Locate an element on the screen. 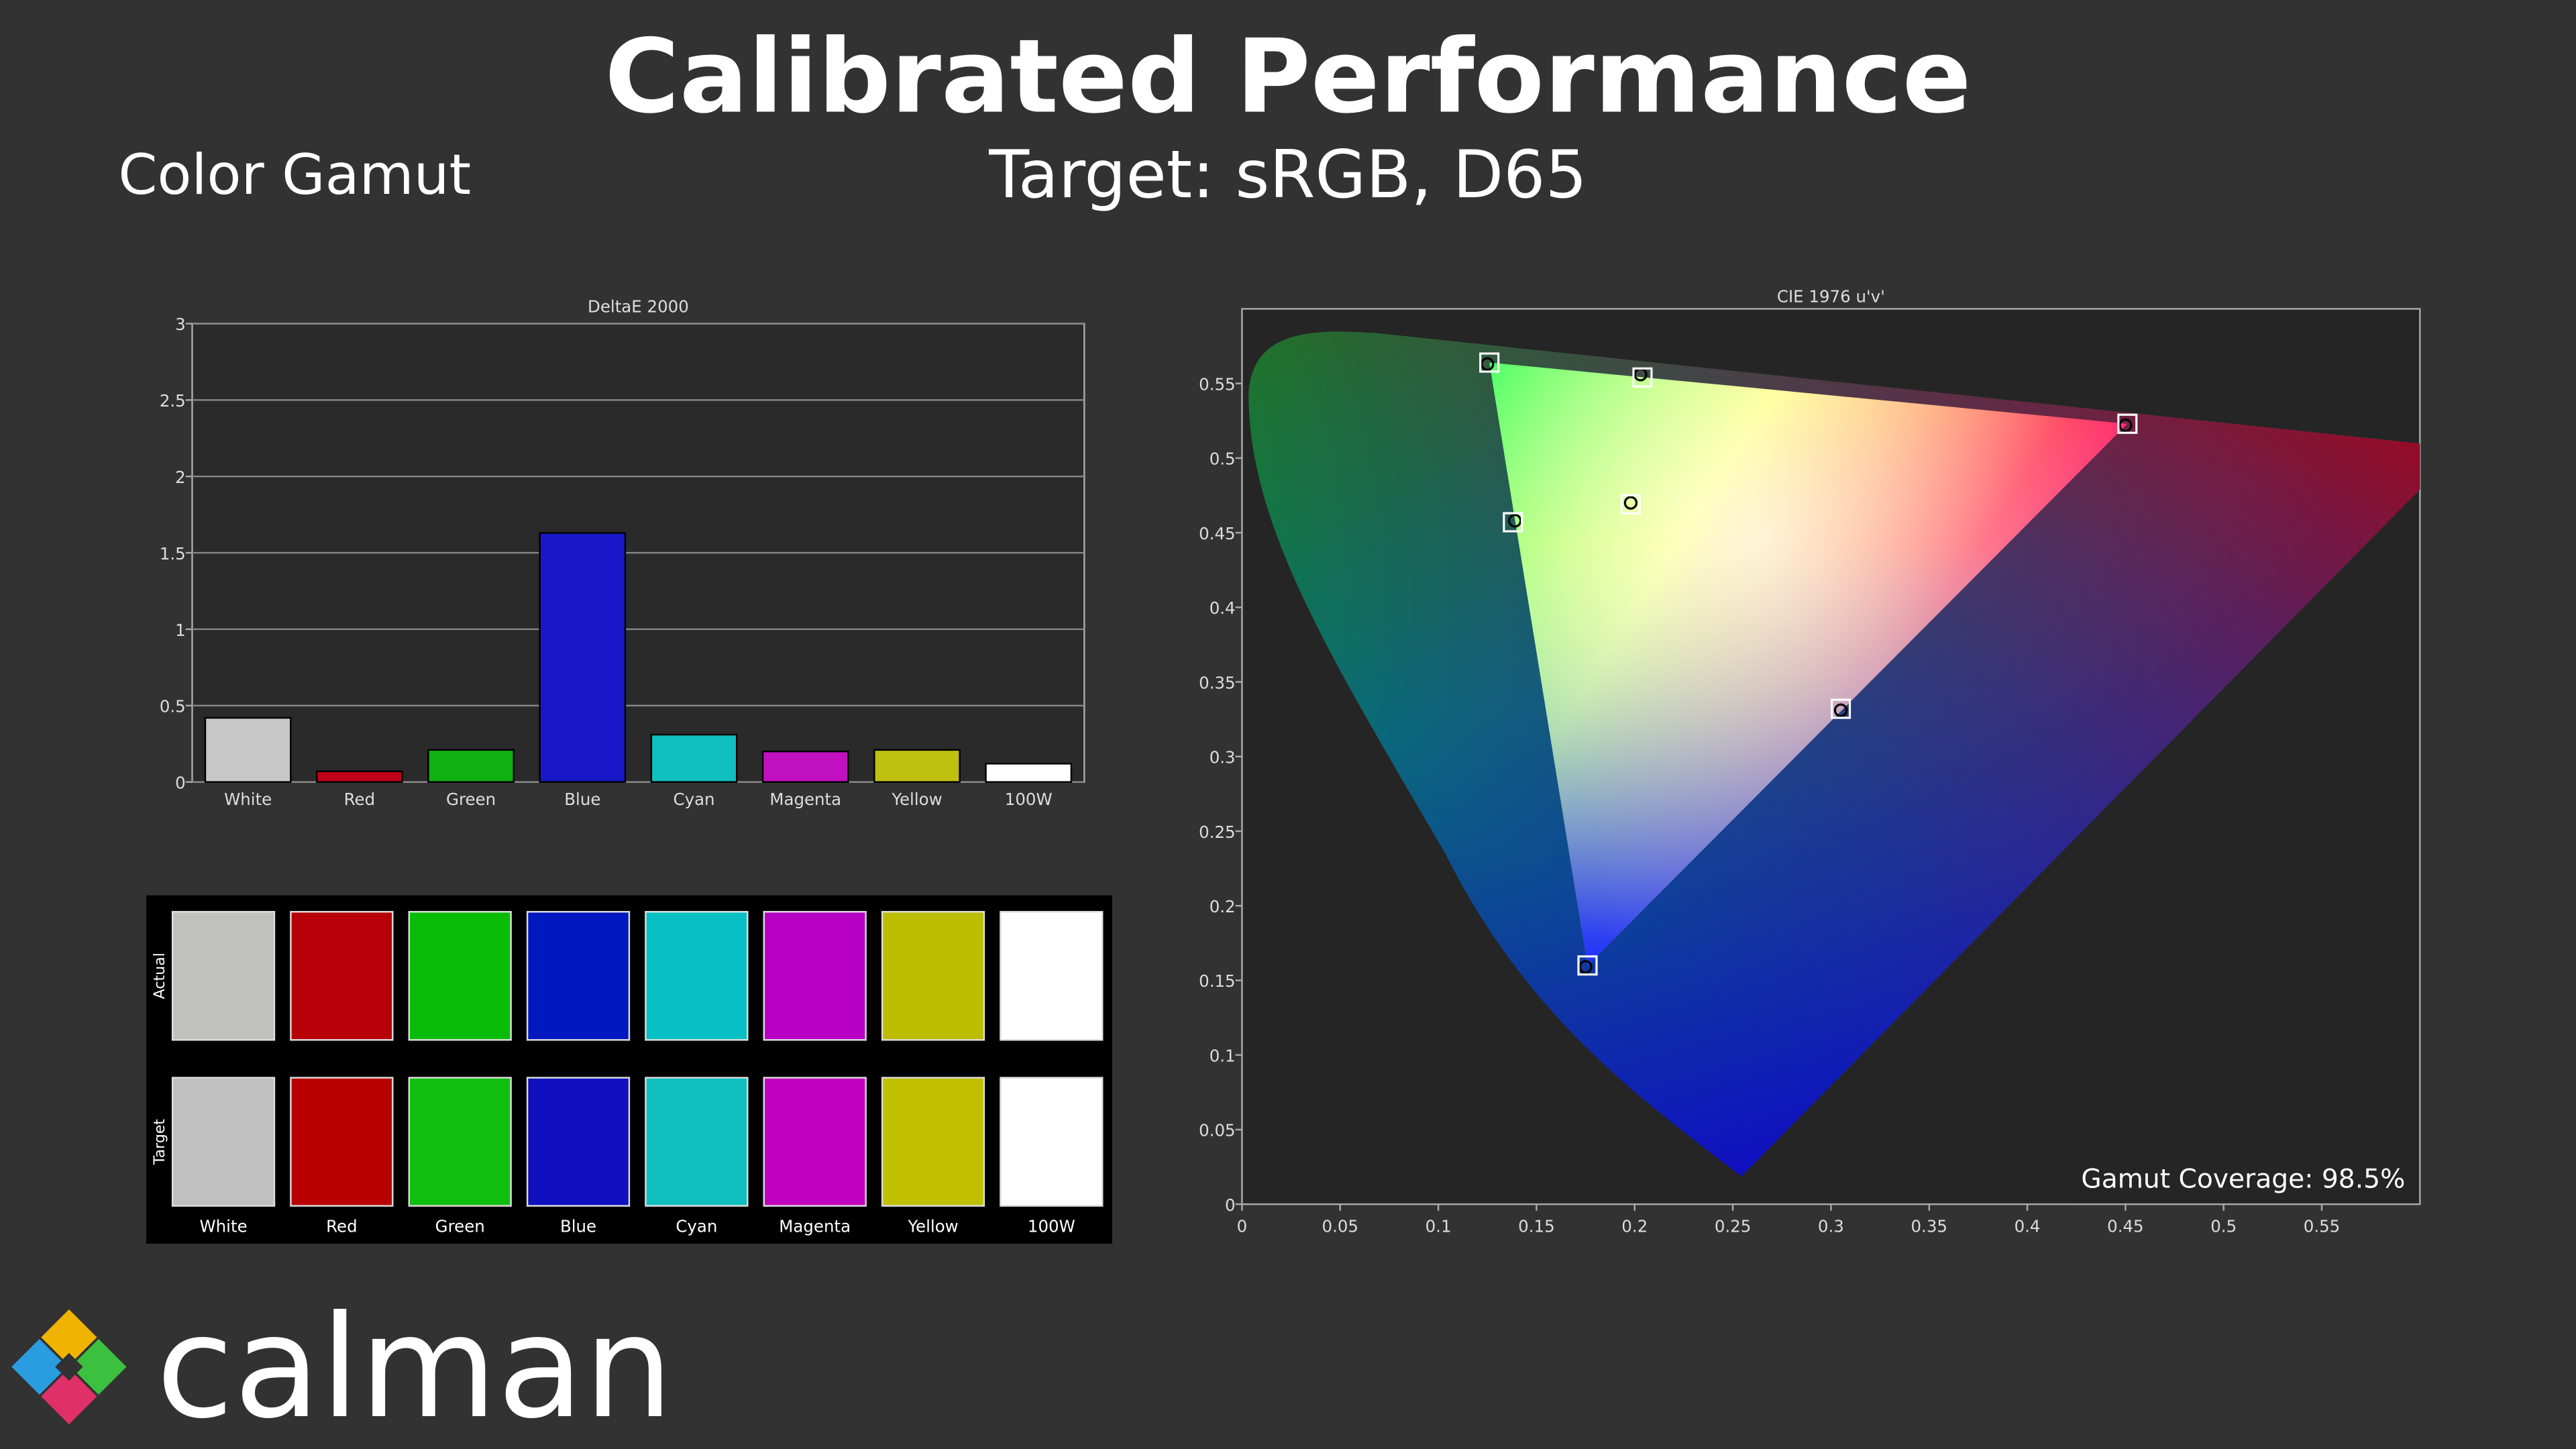  y-tick-label: 0.2 is located at coordinates (1223, 906).